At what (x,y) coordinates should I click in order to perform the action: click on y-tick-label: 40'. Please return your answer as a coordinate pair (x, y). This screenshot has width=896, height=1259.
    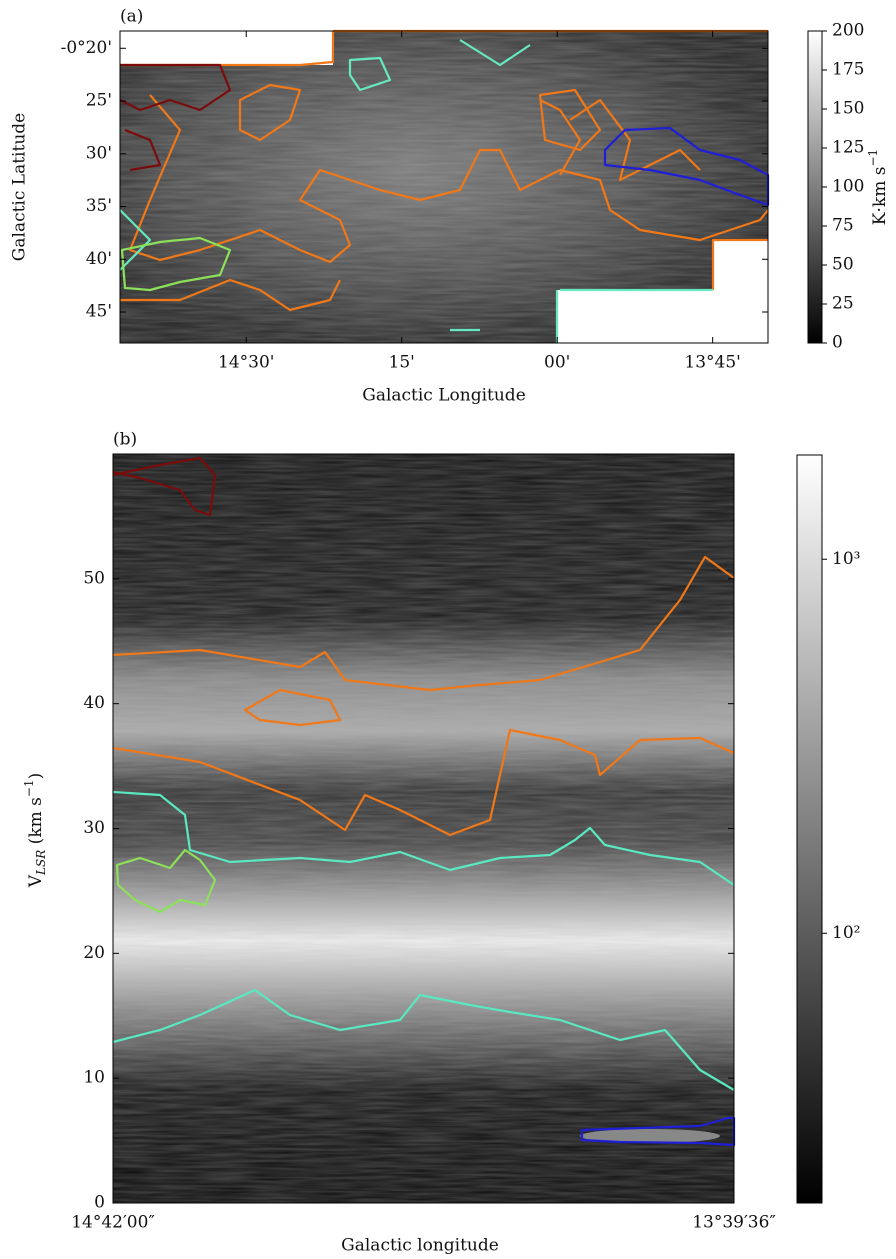
    Looking at the image, I should click on (99, 259).